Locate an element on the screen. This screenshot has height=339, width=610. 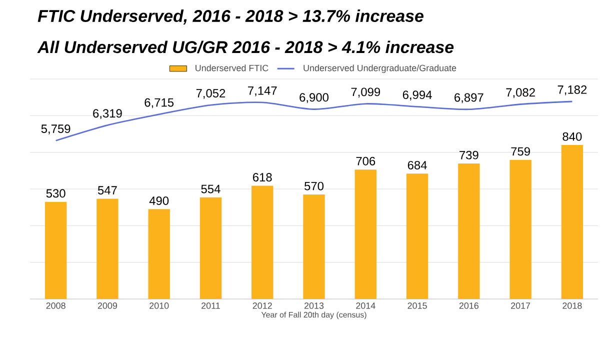
data-label: 684 is located at coordinates (417, 165).